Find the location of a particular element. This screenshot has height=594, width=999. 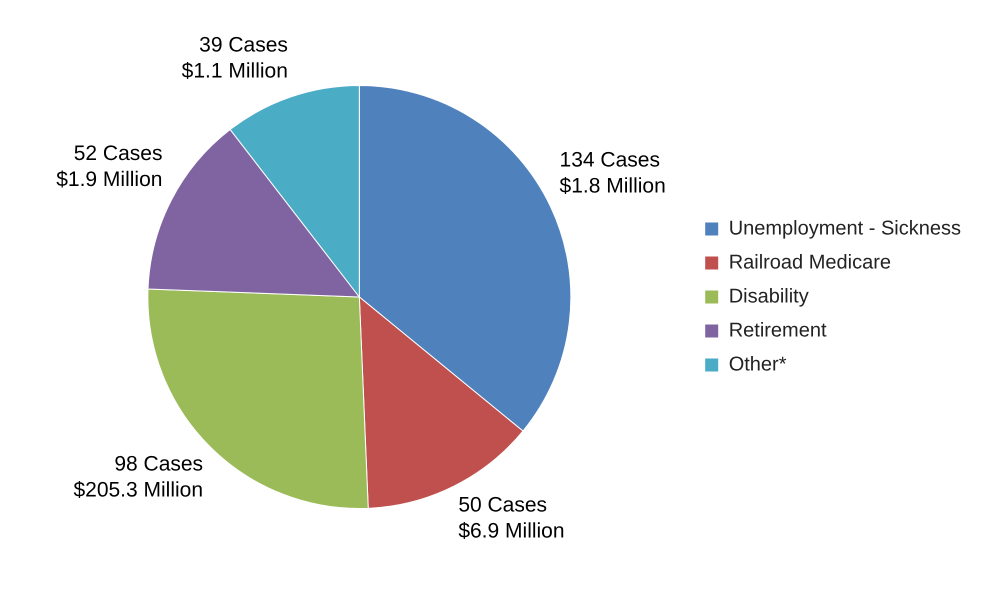

legend-label: Retirement is located at coordinates (777, 331).